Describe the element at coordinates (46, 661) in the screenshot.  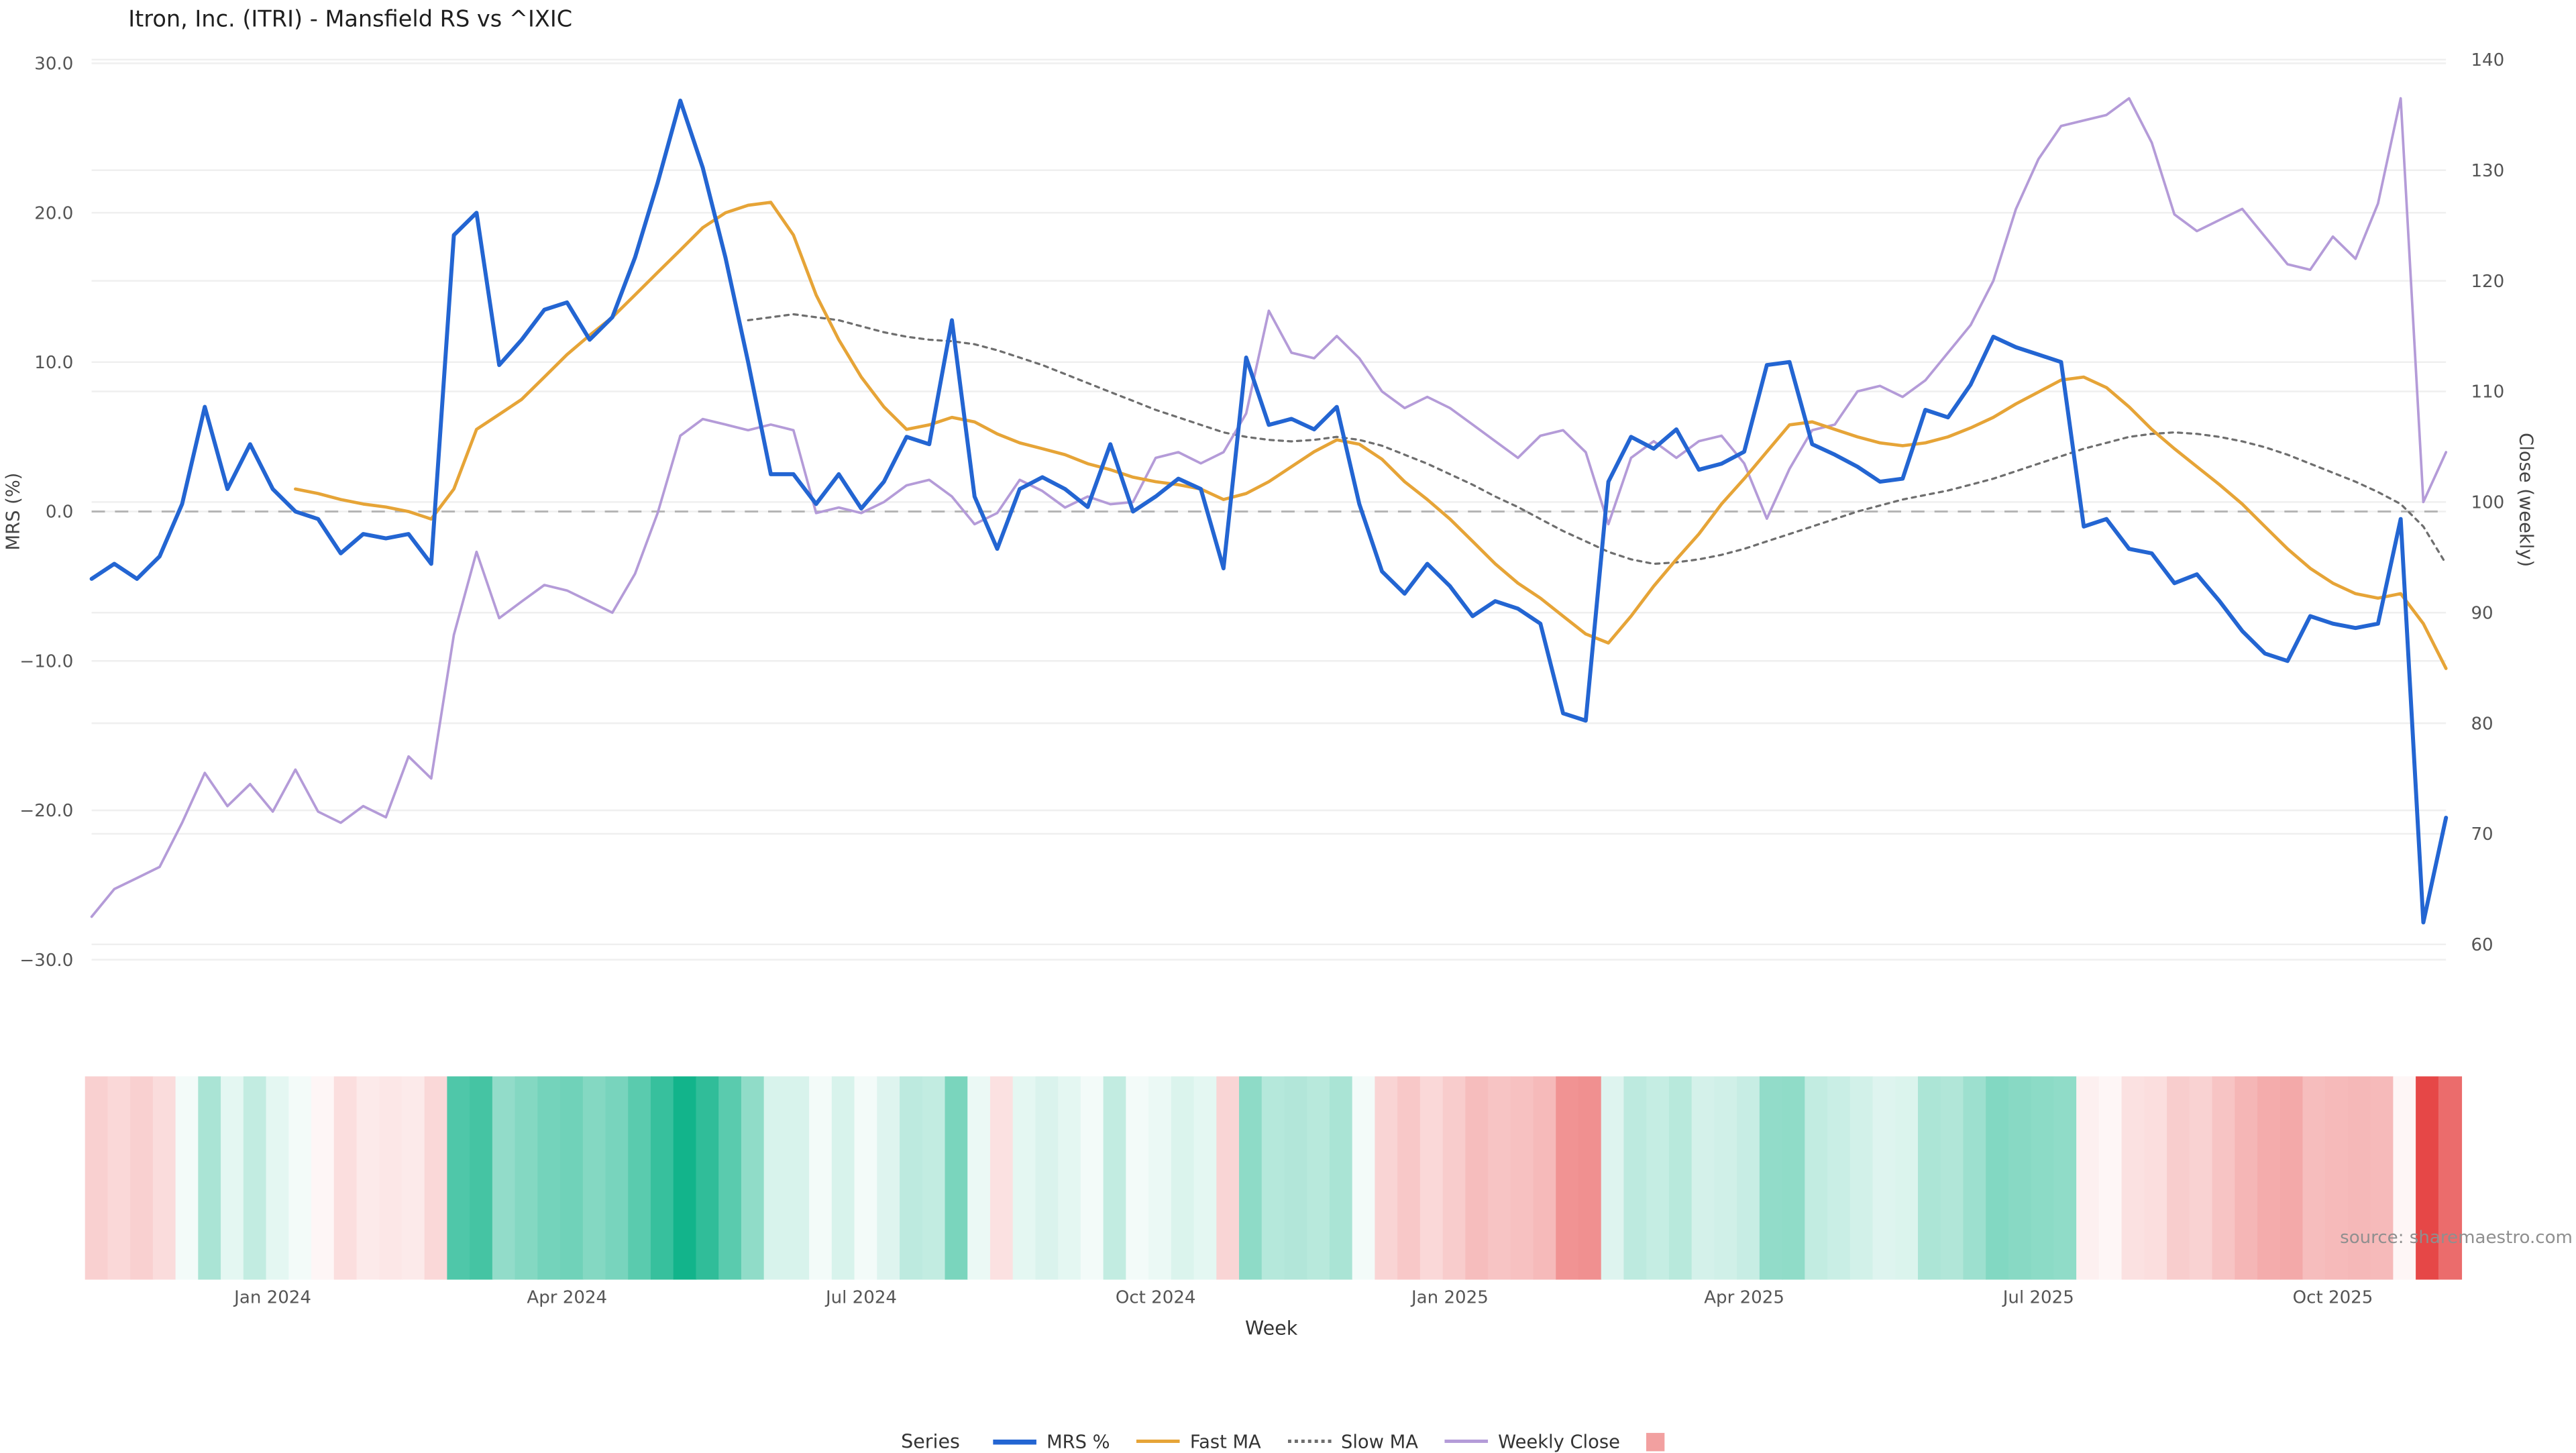
I see `svg-text: −10.0` at that location.